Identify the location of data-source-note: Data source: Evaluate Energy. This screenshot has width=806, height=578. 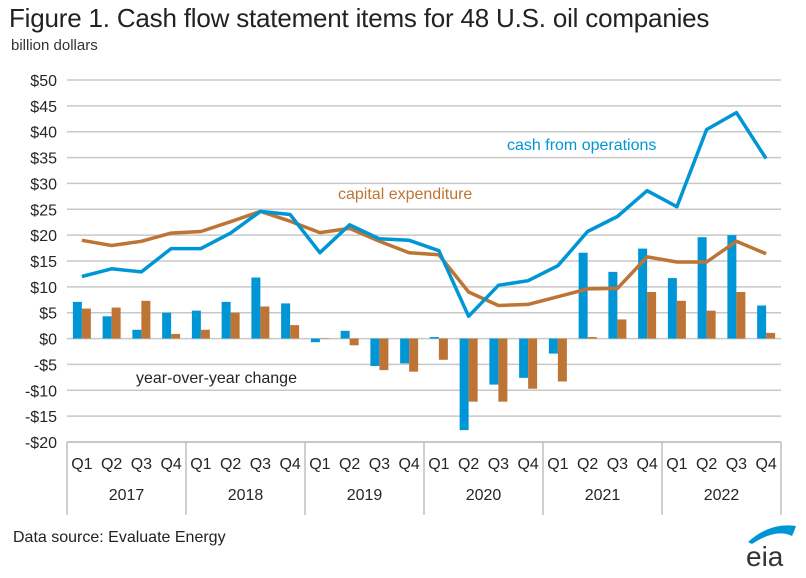
(119, 537).